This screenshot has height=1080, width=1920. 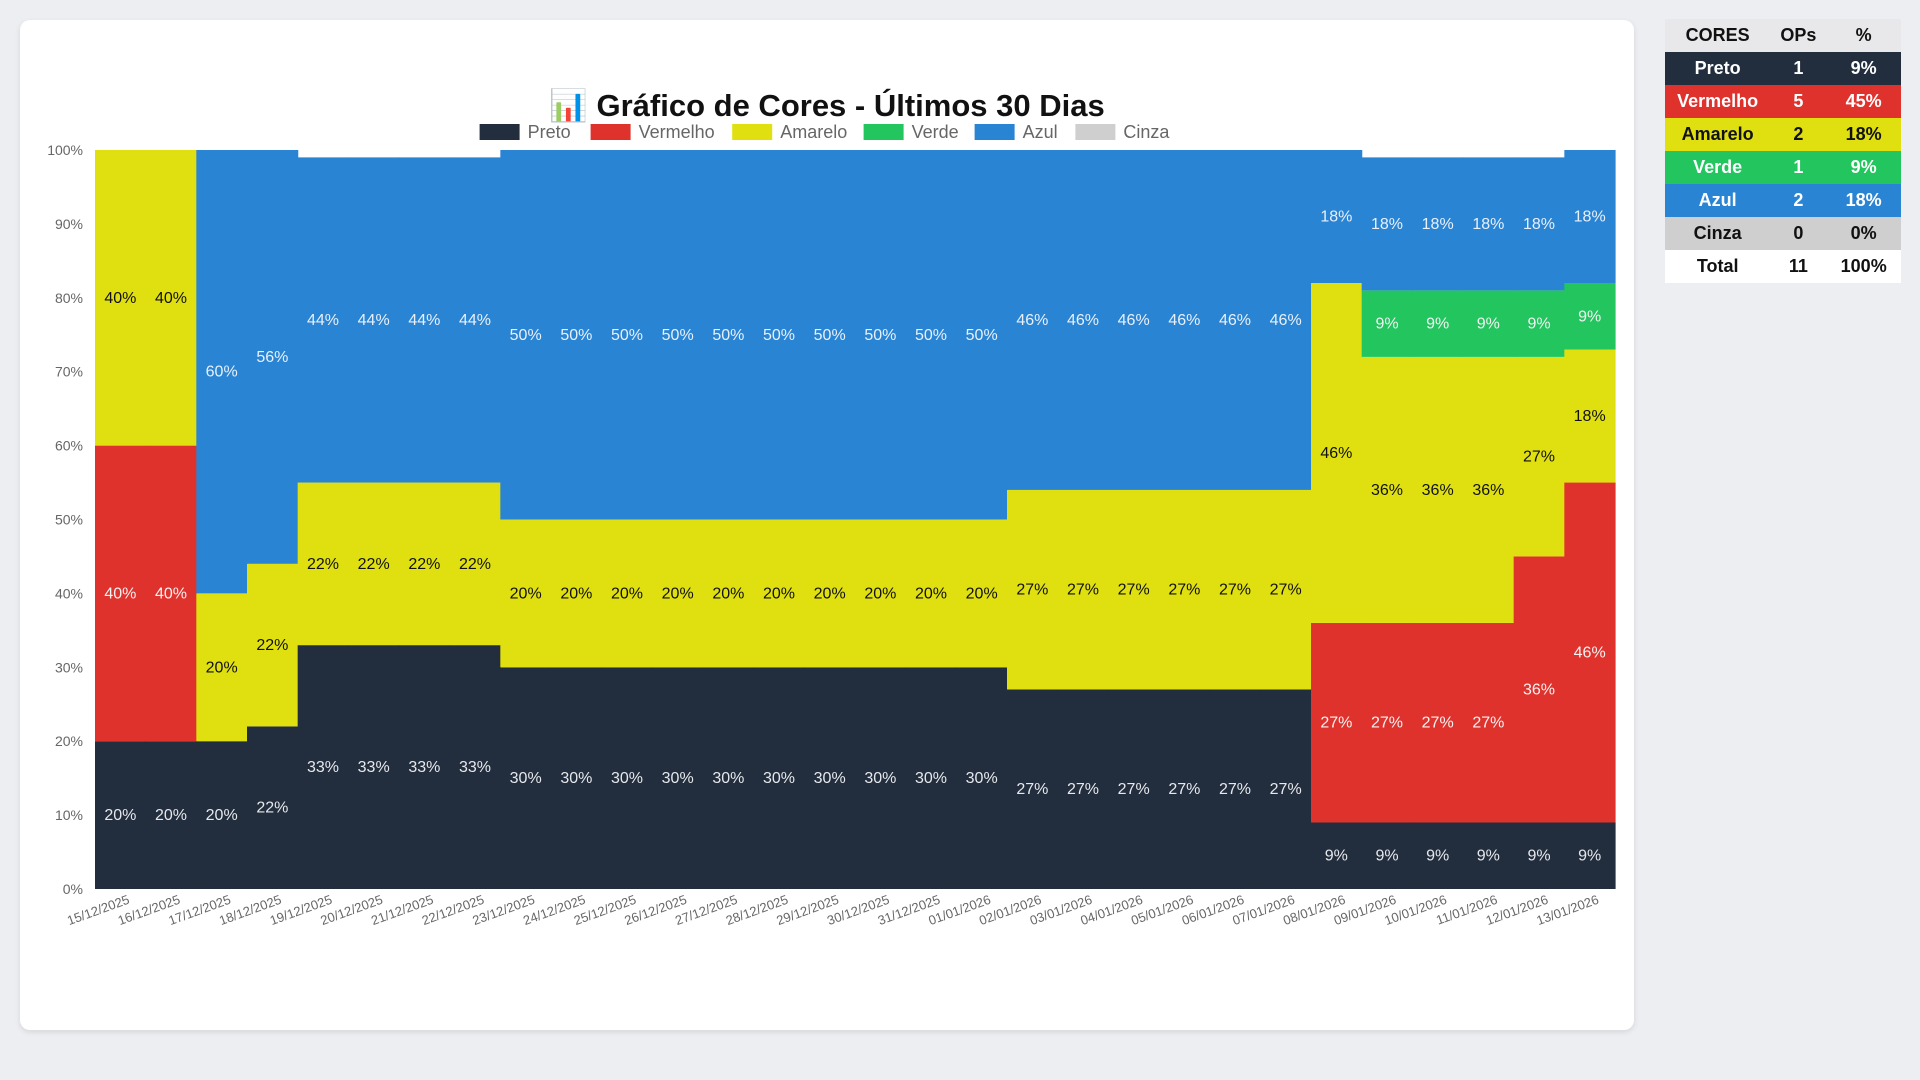 What do you see at coordinates (935, 132) in the screenshot?
I see `legend-label-verde: Verde` at bounding box center [935, 132].